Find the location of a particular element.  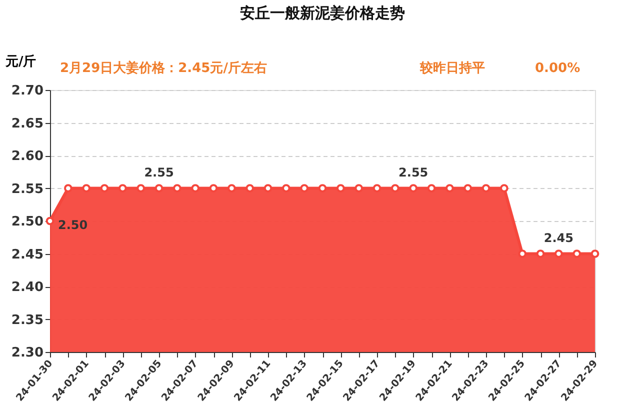

y-tick-label: 2.45 is located at coordinates (27, 254).